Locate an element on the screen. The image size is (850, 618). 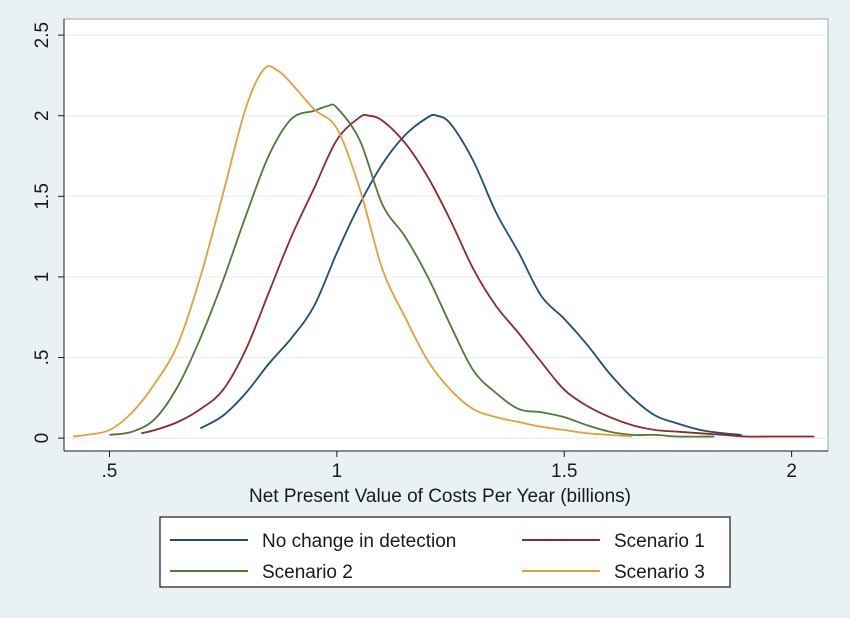
x-tick-label: 1.5 is located at coordinates (564, 471).